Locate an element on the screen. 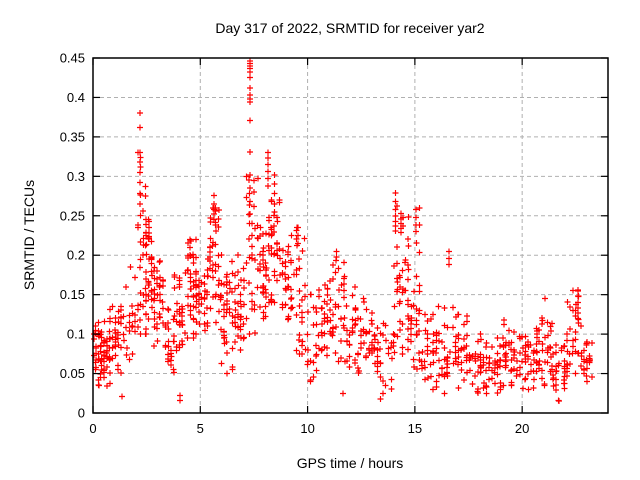  x-tick-label: 0 is located at coordinates (92, 428).